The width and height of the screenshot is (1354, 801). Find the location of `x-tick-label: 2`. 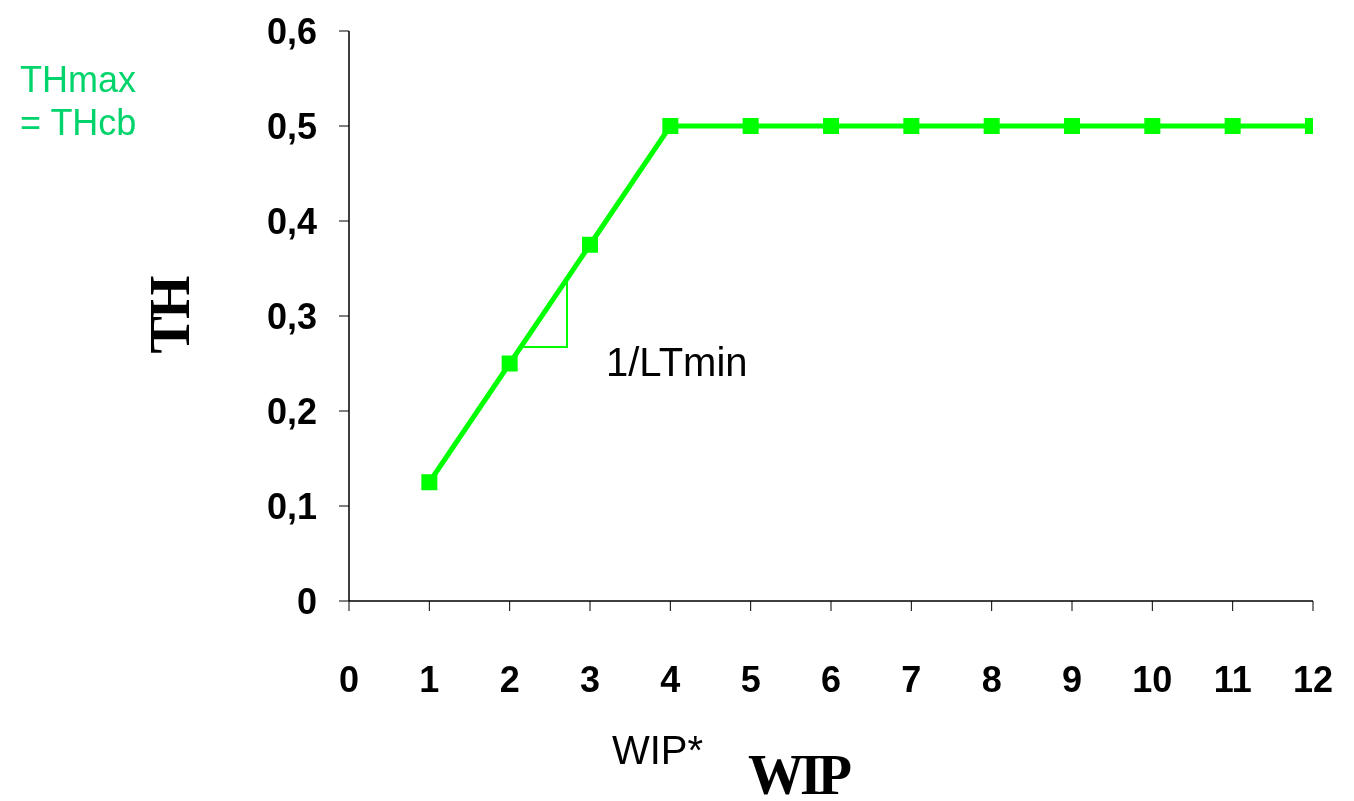

x-tick-label: 2 is located at coordinates (509, 679).